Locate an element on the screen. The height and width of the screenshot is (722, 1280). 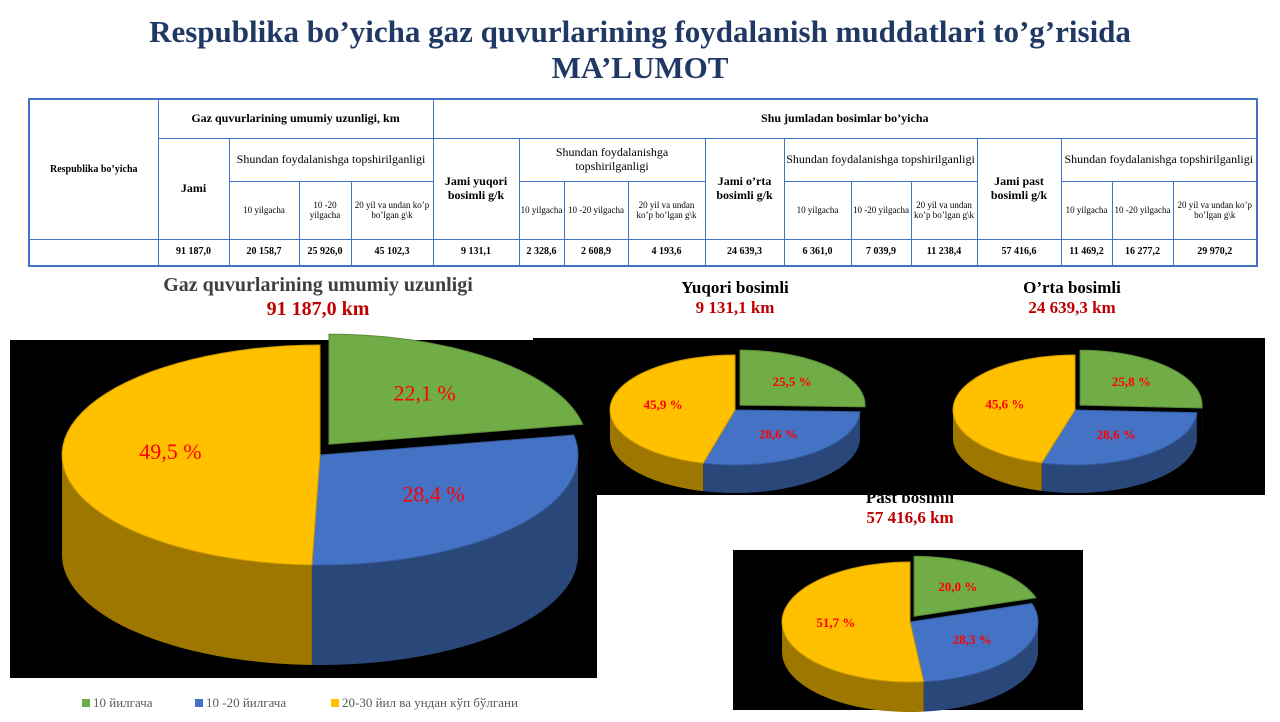
chart-title: Gaz quvurlarining umumiy uzunligi is located at coordinates (318, 285).